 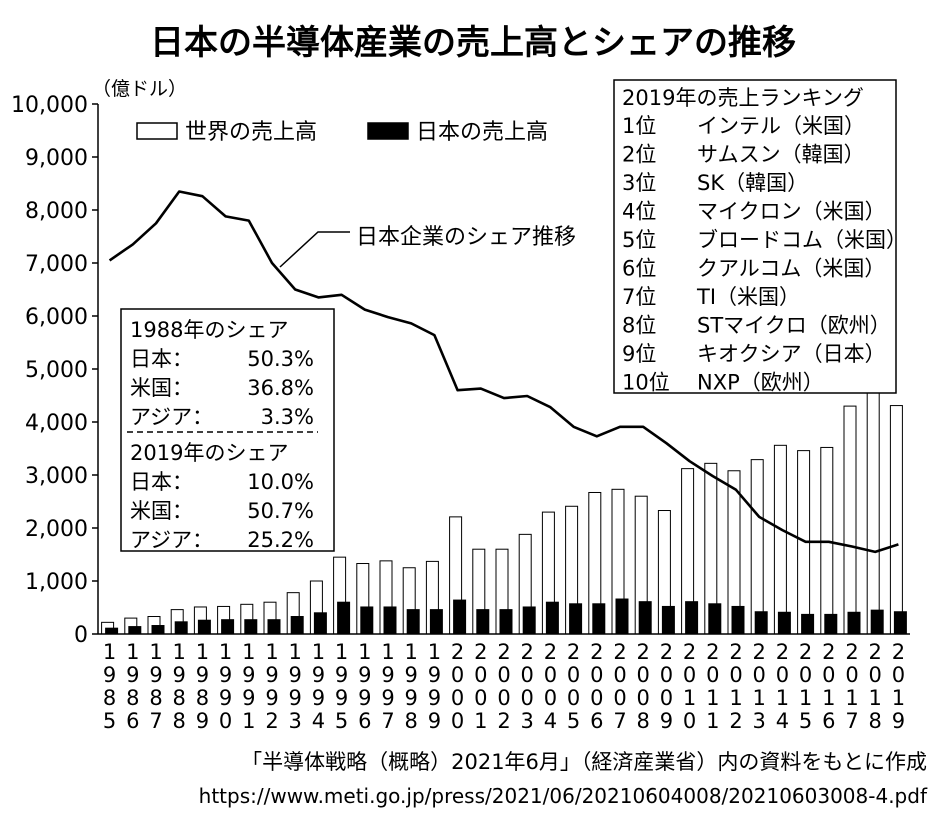 What do you see at coordinates (639, 240) in the screenshot?
I see `ranking-rank: 5位` at bounding box center [639, 240].